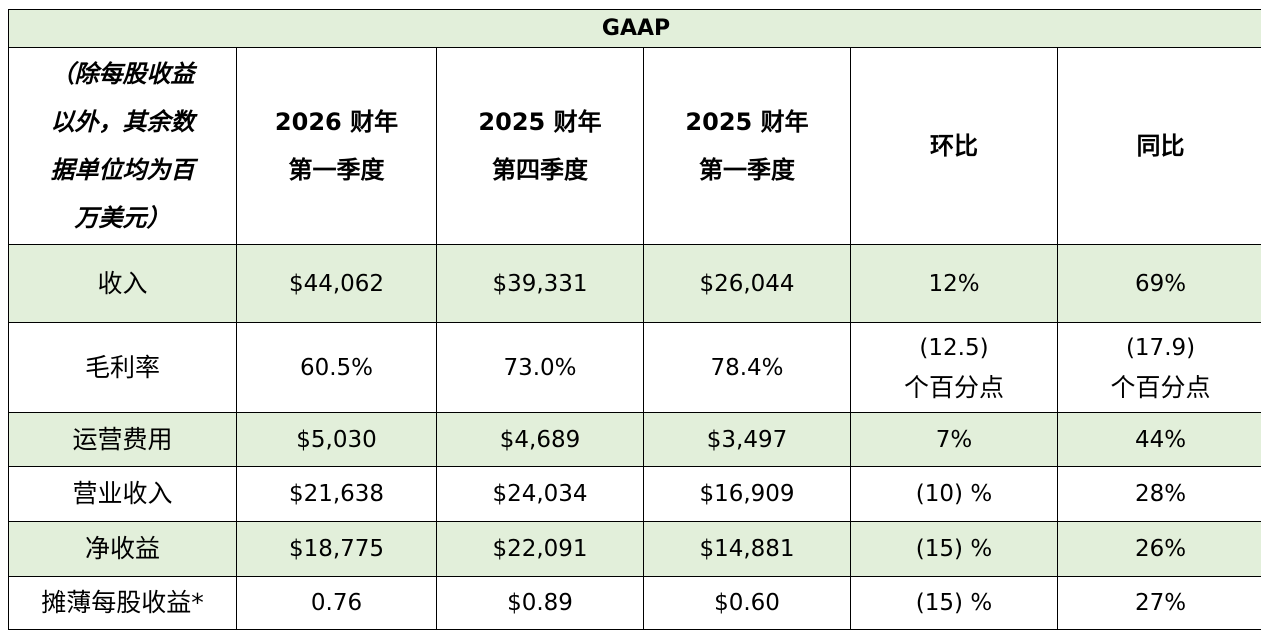 The image size is (1261, 635). Describe the element at coordinates (122, 146) in the screenshot. I see `unit-note-header: （除每股收益 以外，其余数 据单位均为百 万美元）` at that location.